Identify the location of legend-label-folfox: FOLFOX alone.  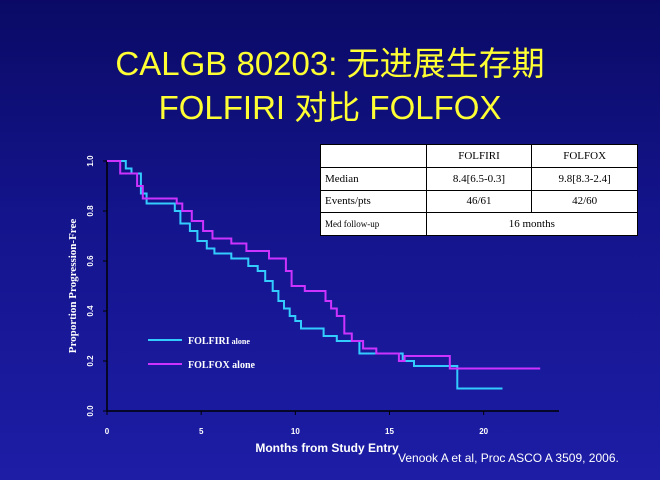
(222, 365).